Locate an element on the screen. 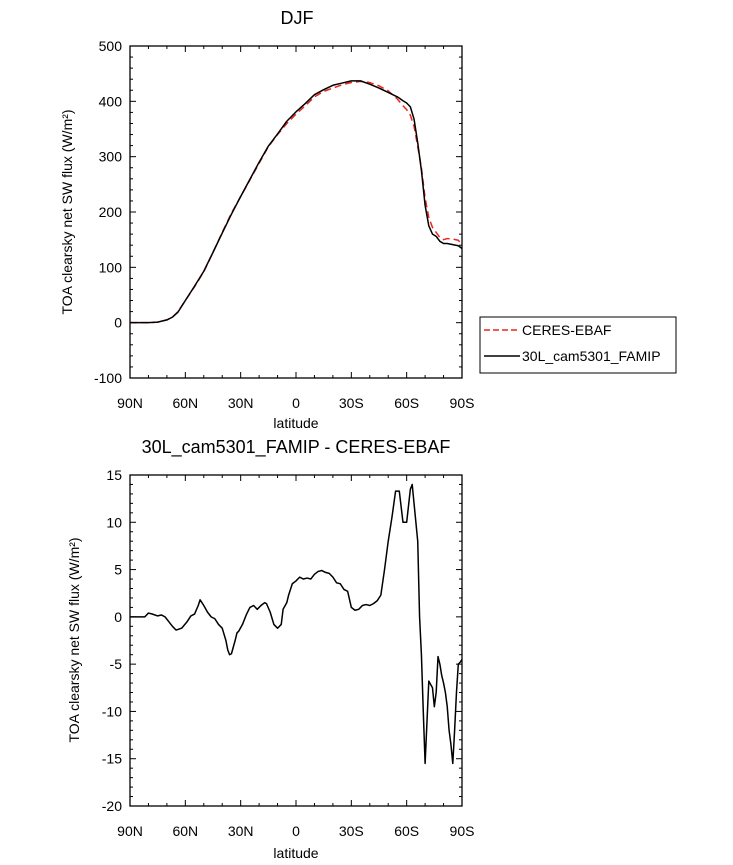 The width and height of the screenshot is (733, 865). y-tick-label: 10 is located at coordinates (114, 522).